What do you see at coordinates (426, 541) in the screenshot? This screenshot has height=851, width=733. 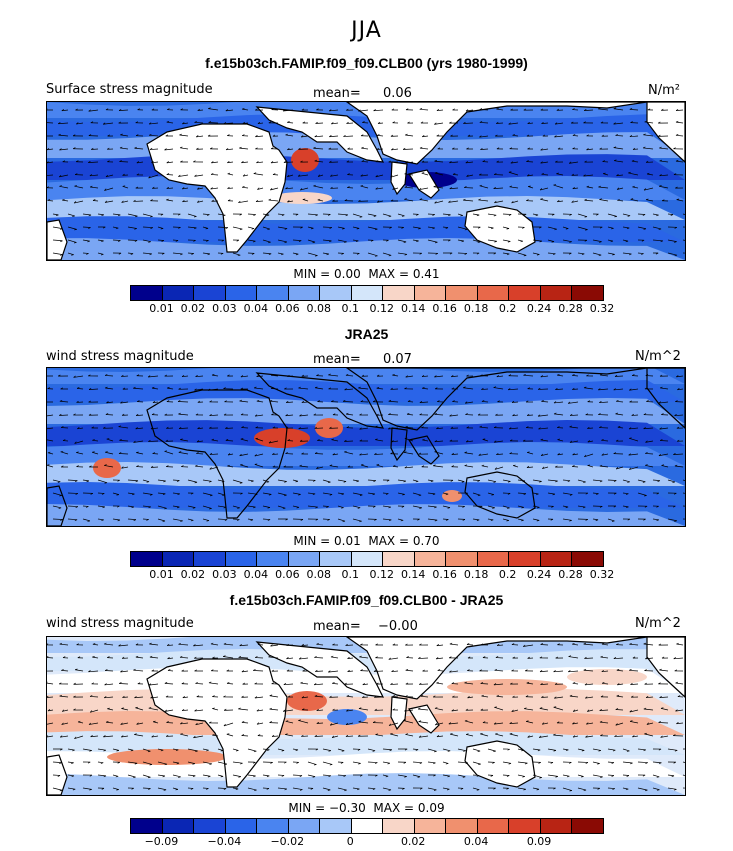 I see `panel2-max-value: 0.70` at bounding box center [426, 541].